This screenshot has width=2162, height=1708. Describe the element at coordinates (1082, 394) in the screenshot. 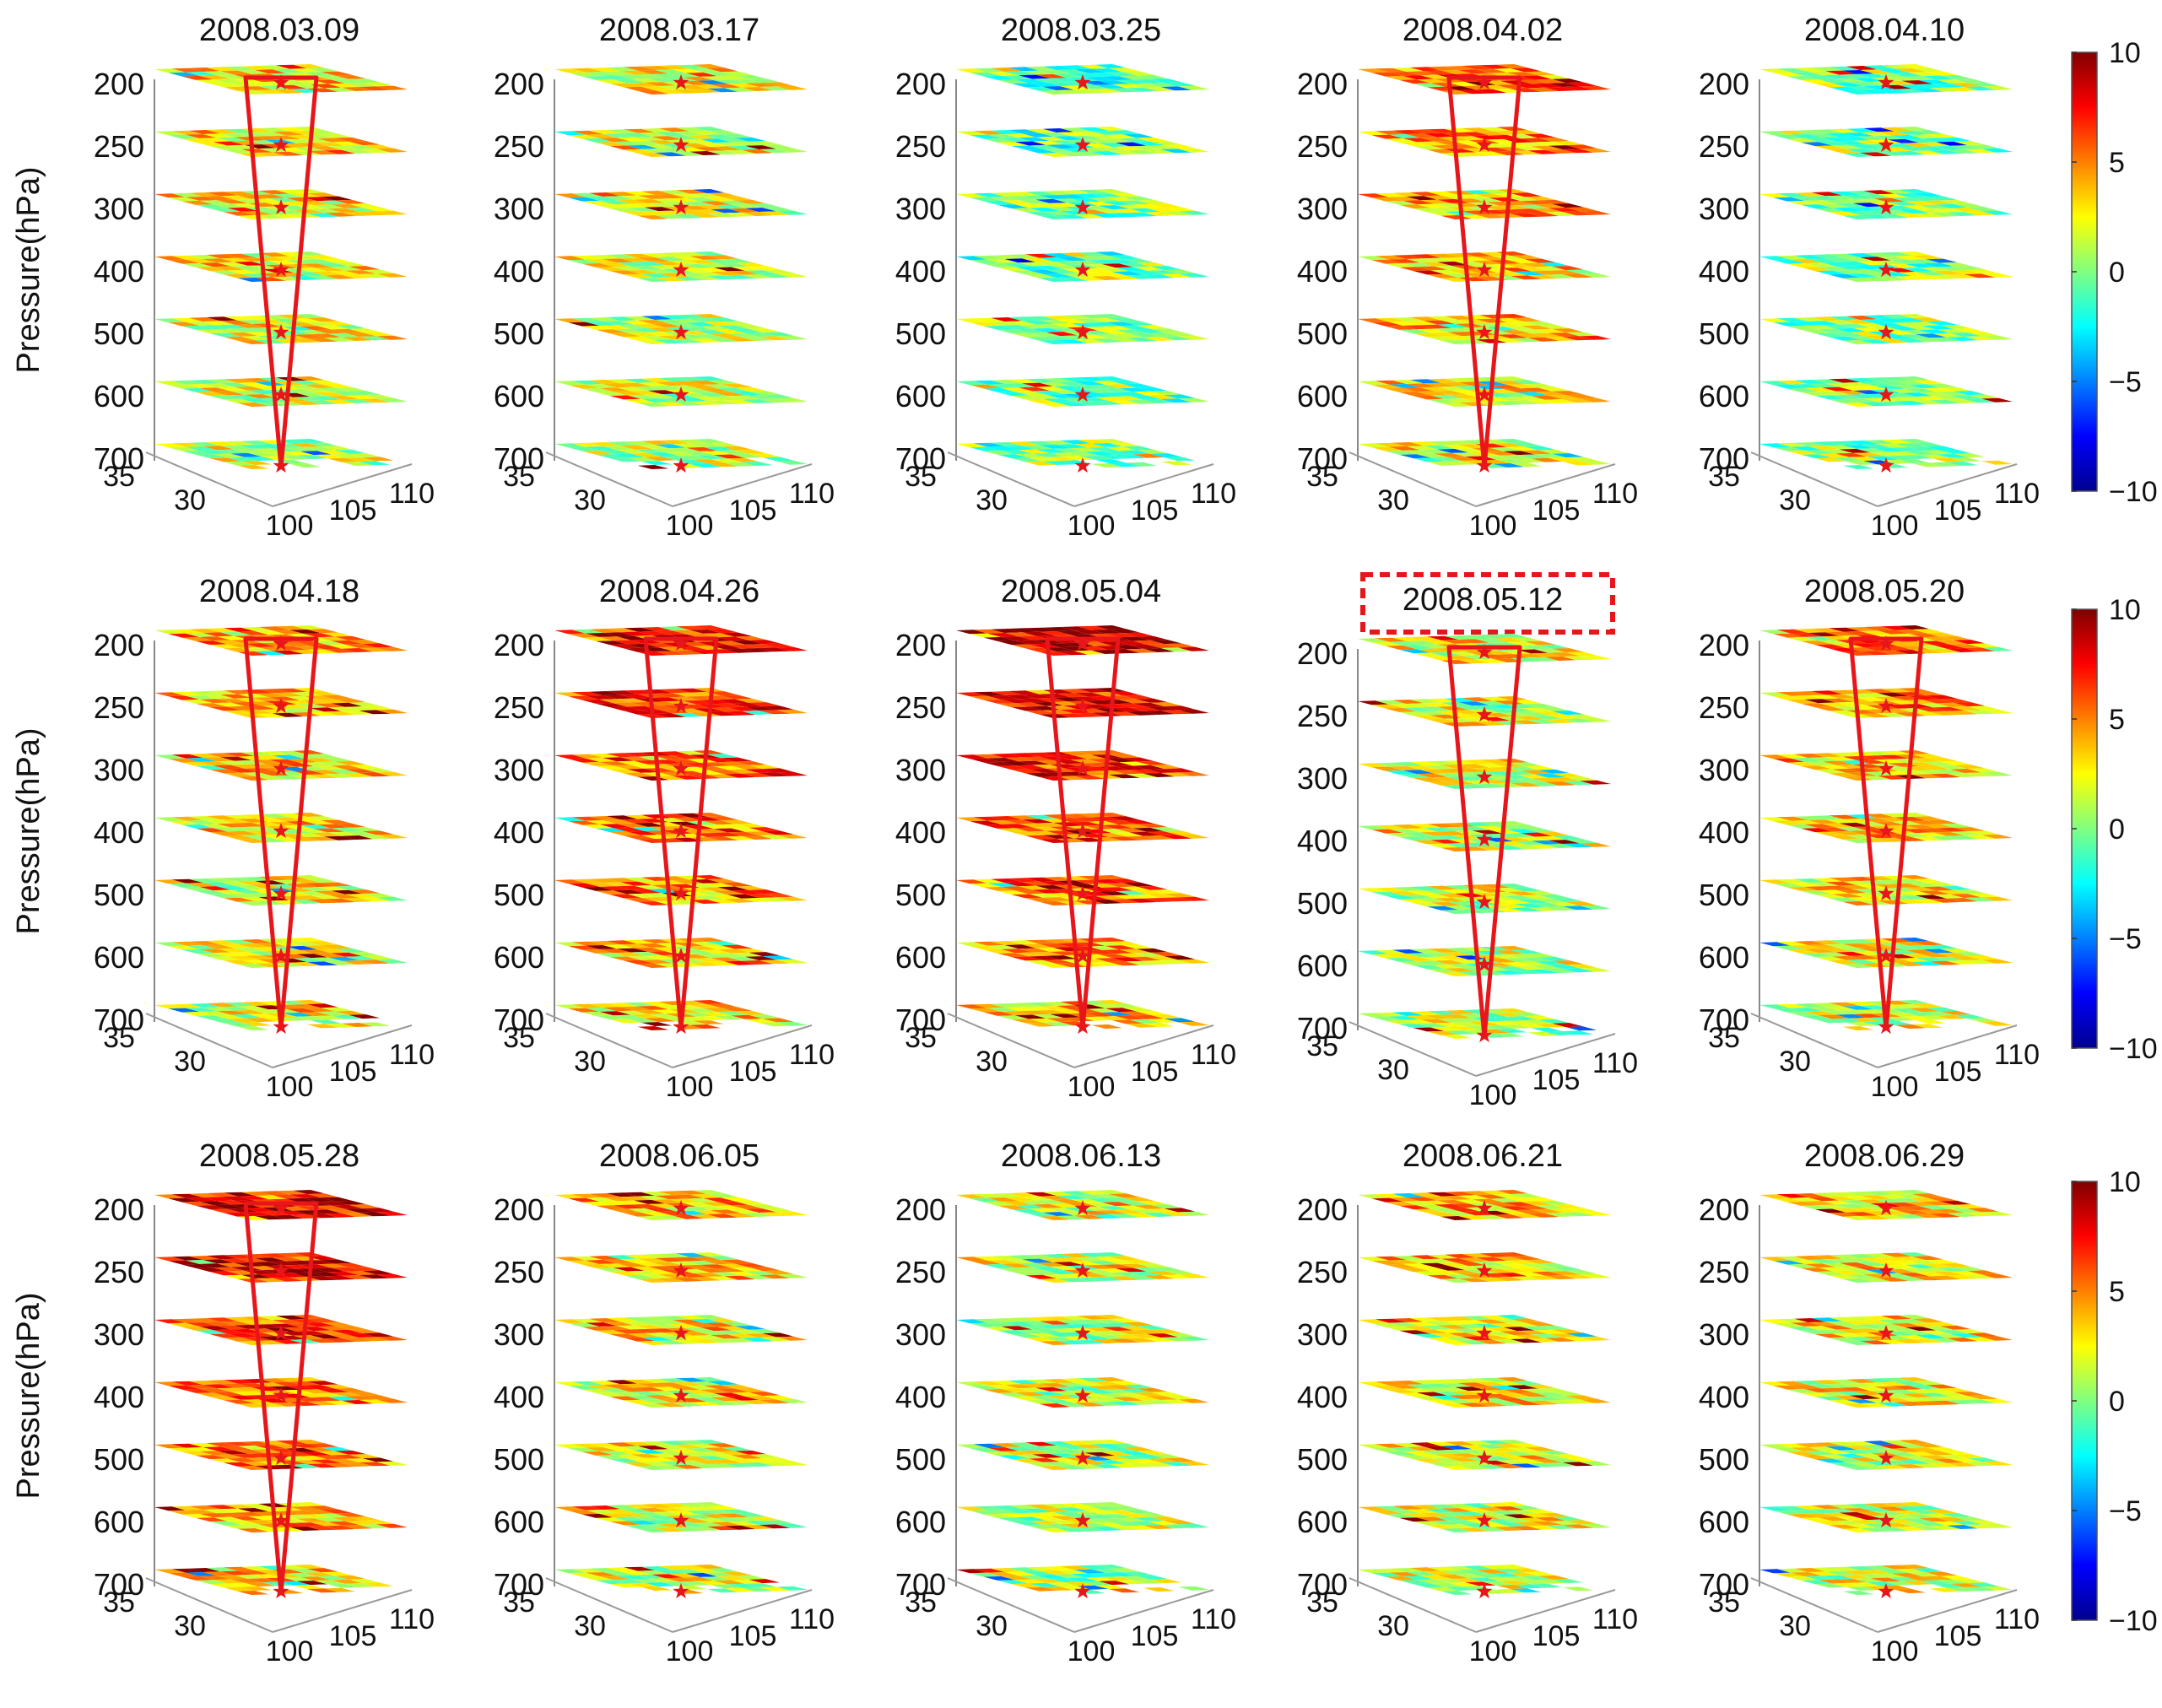

I see `epicenter-star` at that location.